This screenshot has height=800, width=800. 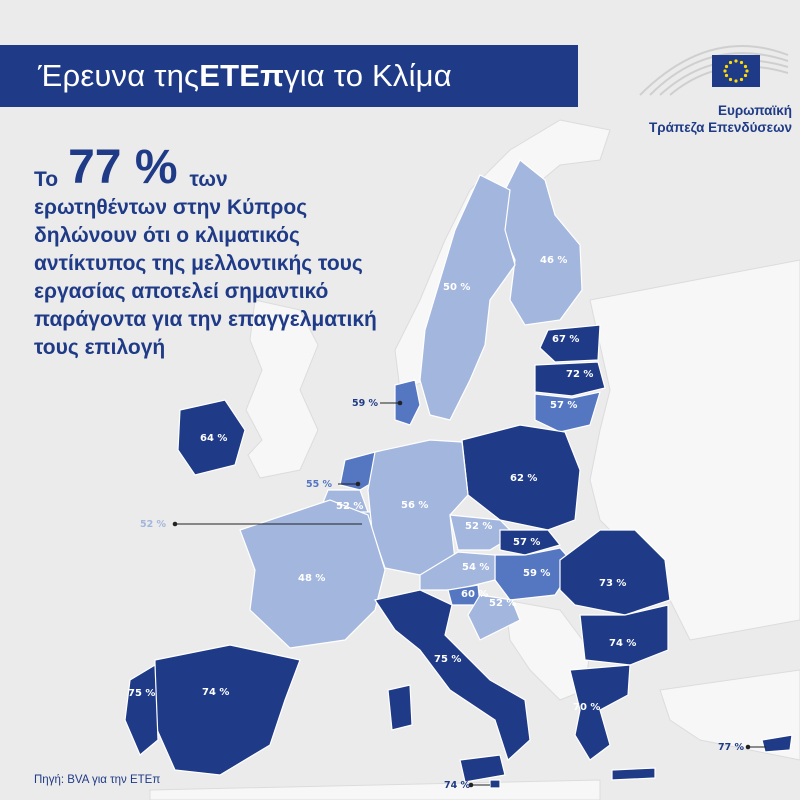 I want to click on country-greece, so click(x=600, y=712).